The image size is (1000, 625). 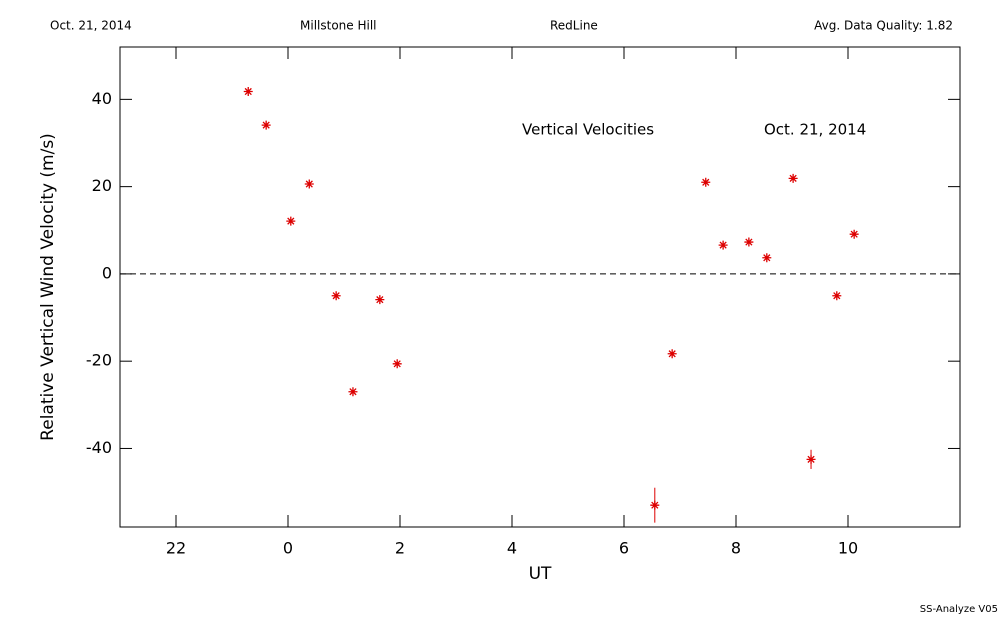 I want to click on header-site: Millstone Hill, so click(x=338, y=26).